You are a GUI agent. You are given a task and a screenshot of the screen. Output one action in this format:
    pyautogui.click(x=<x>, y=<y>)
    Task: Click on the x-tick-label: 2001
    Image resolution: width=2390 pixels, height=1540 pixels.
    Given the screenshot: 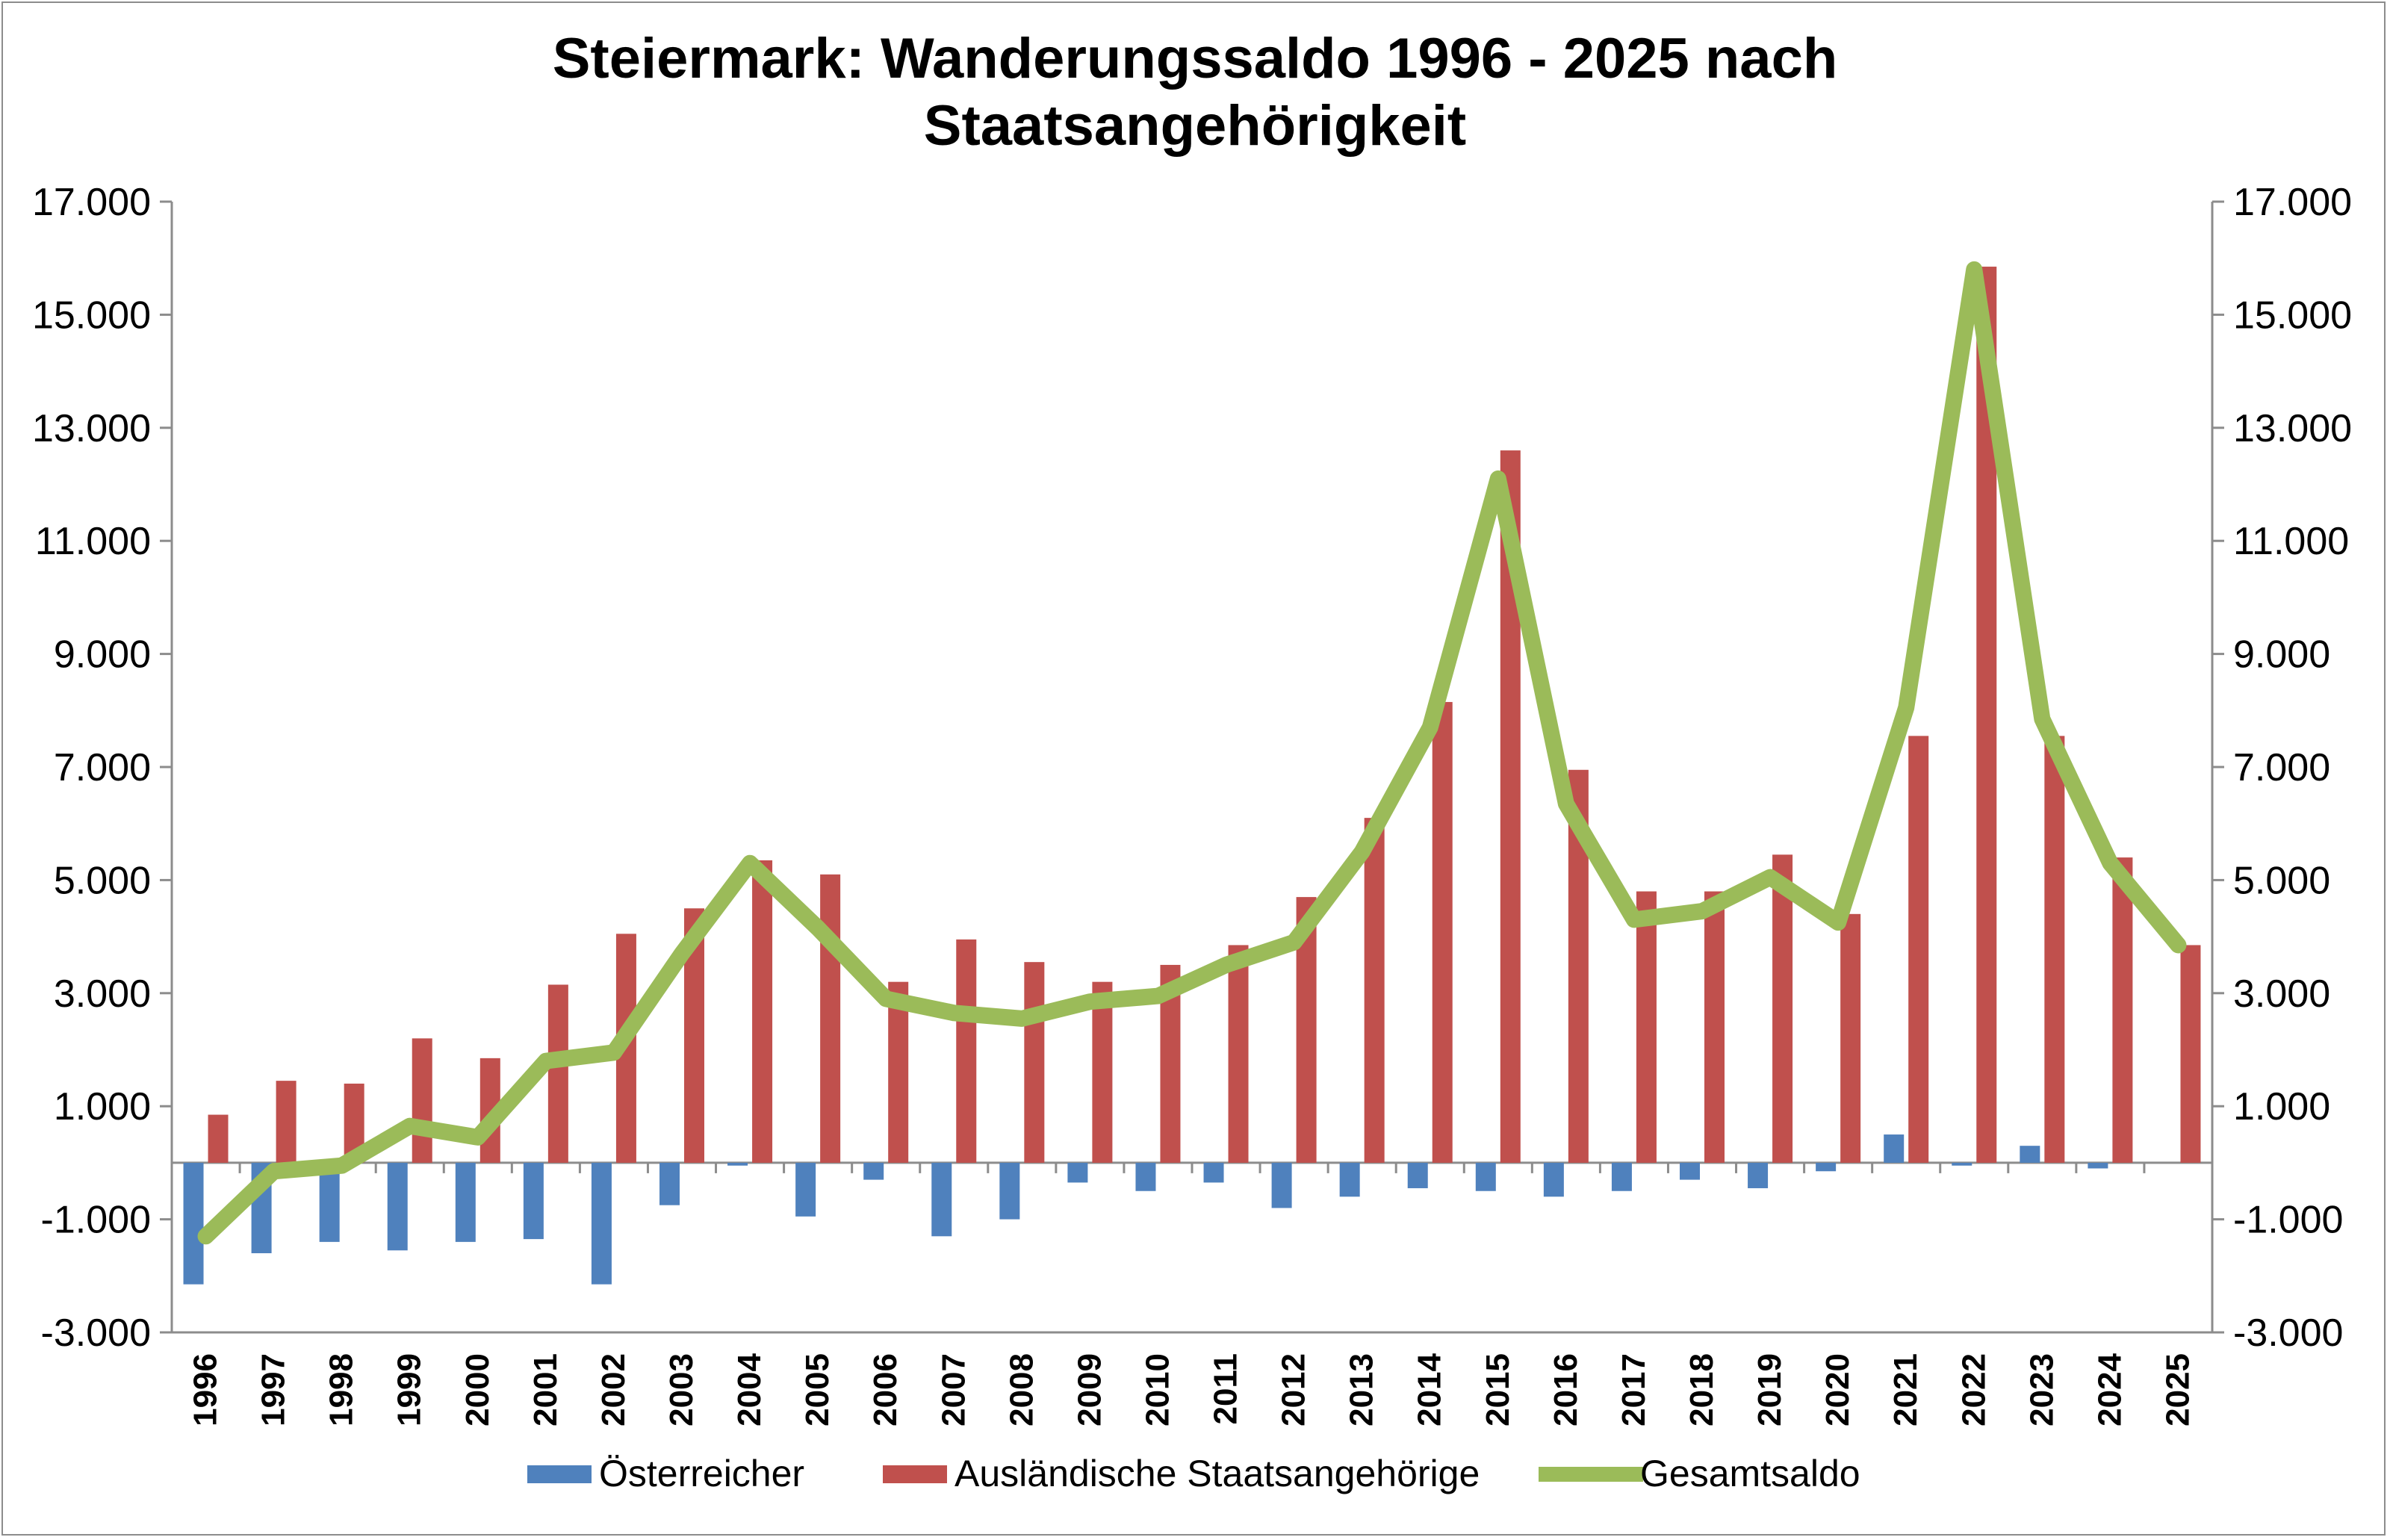 What is the action you would take?
    pyautogui.click(x=545, y=1389)
    